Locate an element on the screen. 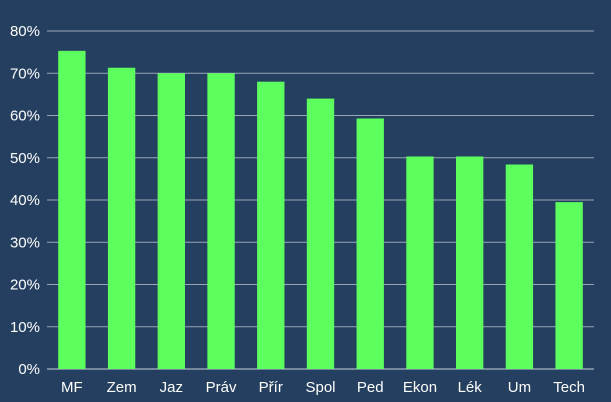 This screenshot has height=402, width=611. y-tick-label: 30% is located at coordinates (25, 242).